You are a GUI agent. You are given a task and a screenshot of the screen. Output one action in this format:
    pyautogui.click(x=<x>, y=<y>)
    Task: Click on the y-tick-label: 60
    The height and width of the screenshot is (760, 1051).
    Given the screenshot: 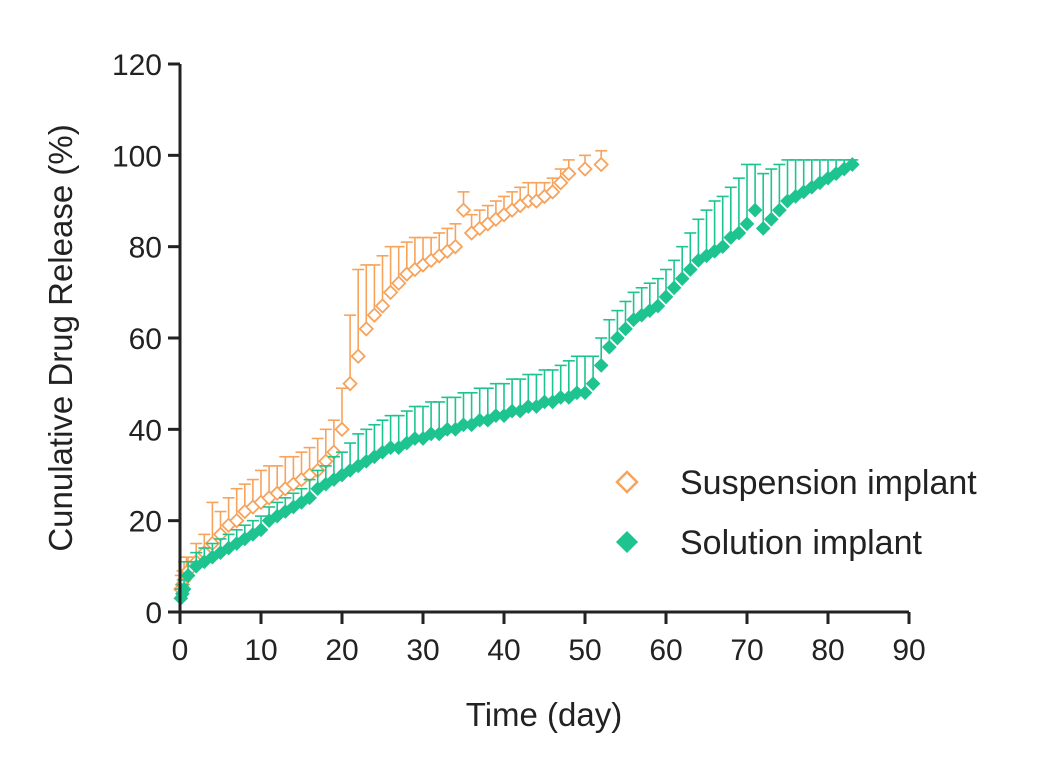 What is the action you would take?
    pyautogui.click(x=145, y=339)
    